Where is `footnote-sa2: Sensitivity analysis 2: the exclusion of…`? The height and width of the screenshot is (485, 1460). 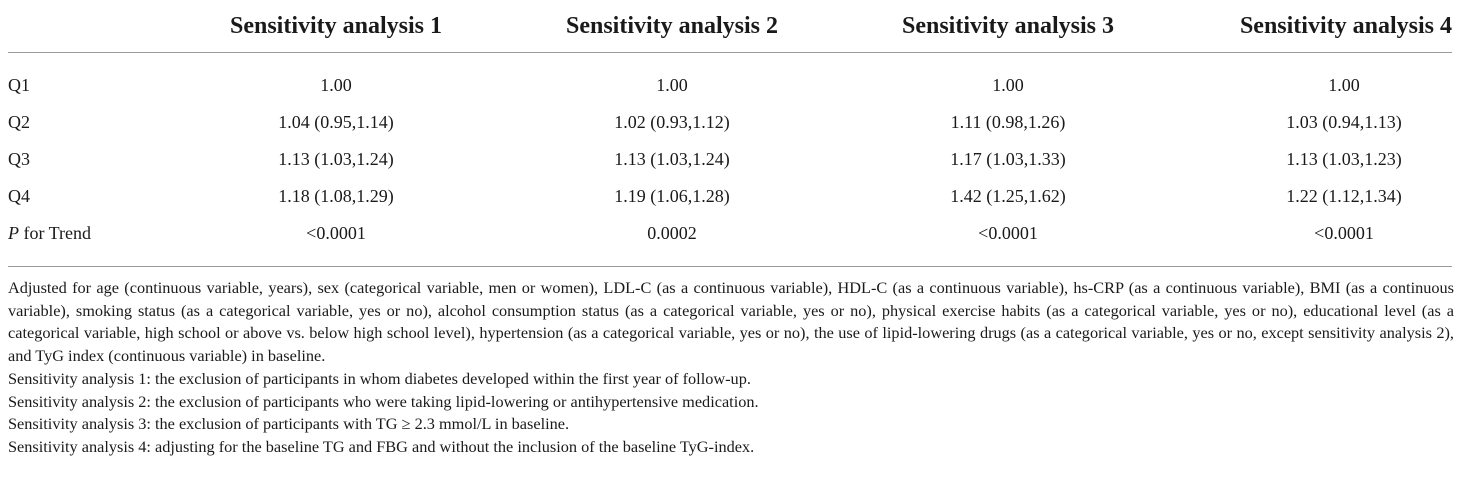
footnote-sa2: Sensitivity analysis 2: the exclusion of… is located at coordinates (383, 401).